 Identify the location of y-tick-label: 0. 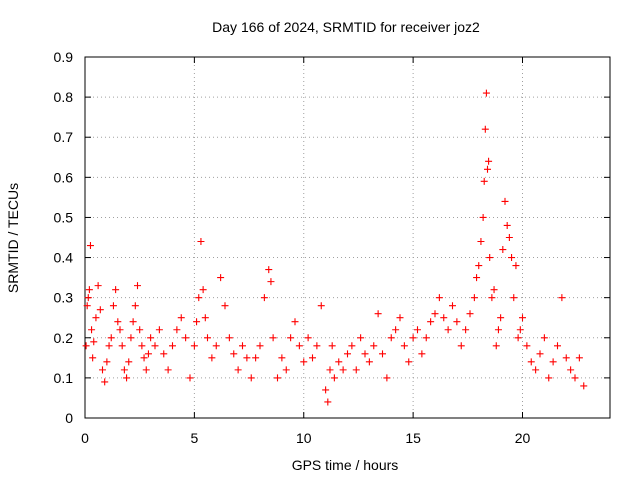
(69, 418).